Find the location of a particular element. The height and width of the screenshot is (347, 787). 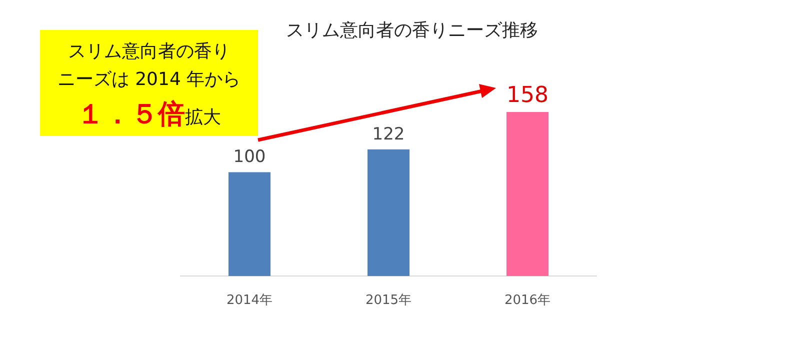

x-tick-label: 2015年 is located at coordinates (388, 300).